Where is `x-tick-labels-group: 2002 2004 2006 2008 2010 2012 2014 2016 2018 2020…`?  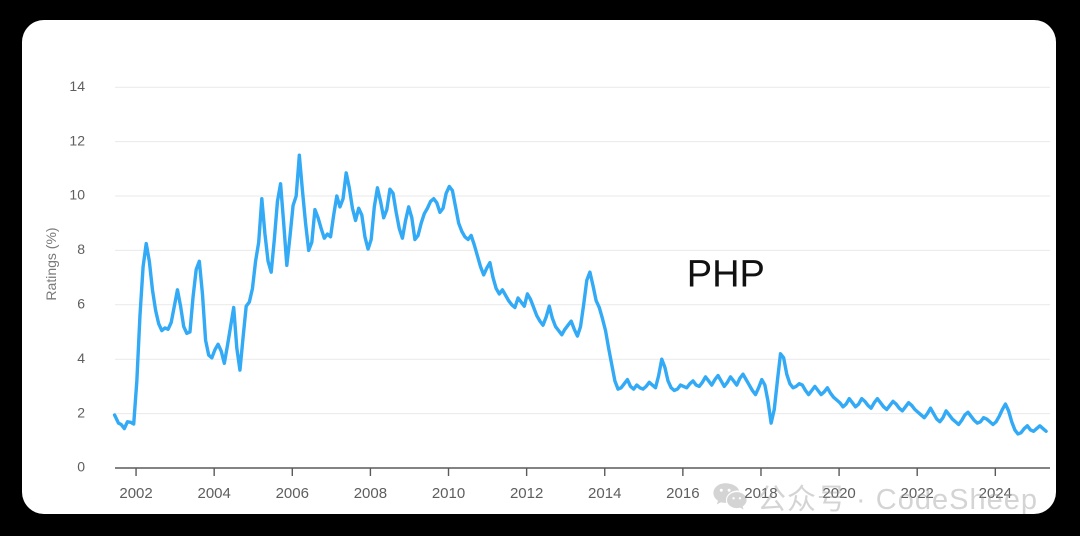 x-tick-labels-group: 2002 2004 2006 2008 2010 2012 2014 2016 2018 2020… is located at coordinates (565, 493).